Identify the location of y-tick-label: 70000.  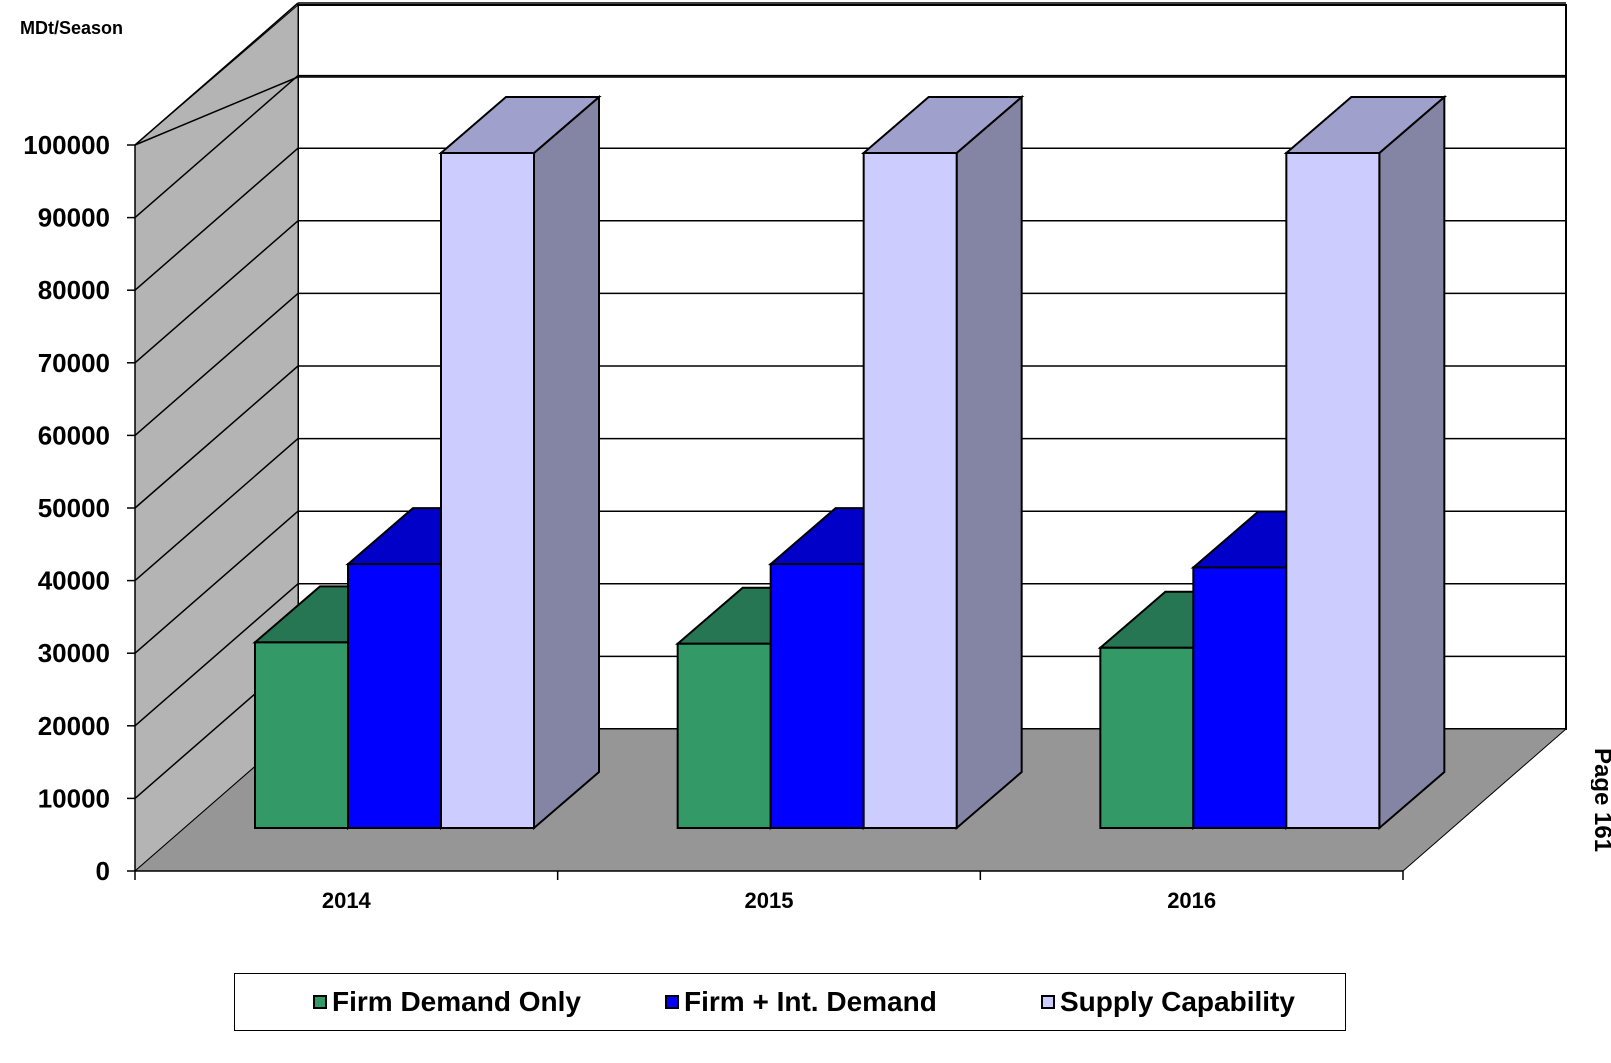
(74, 363).